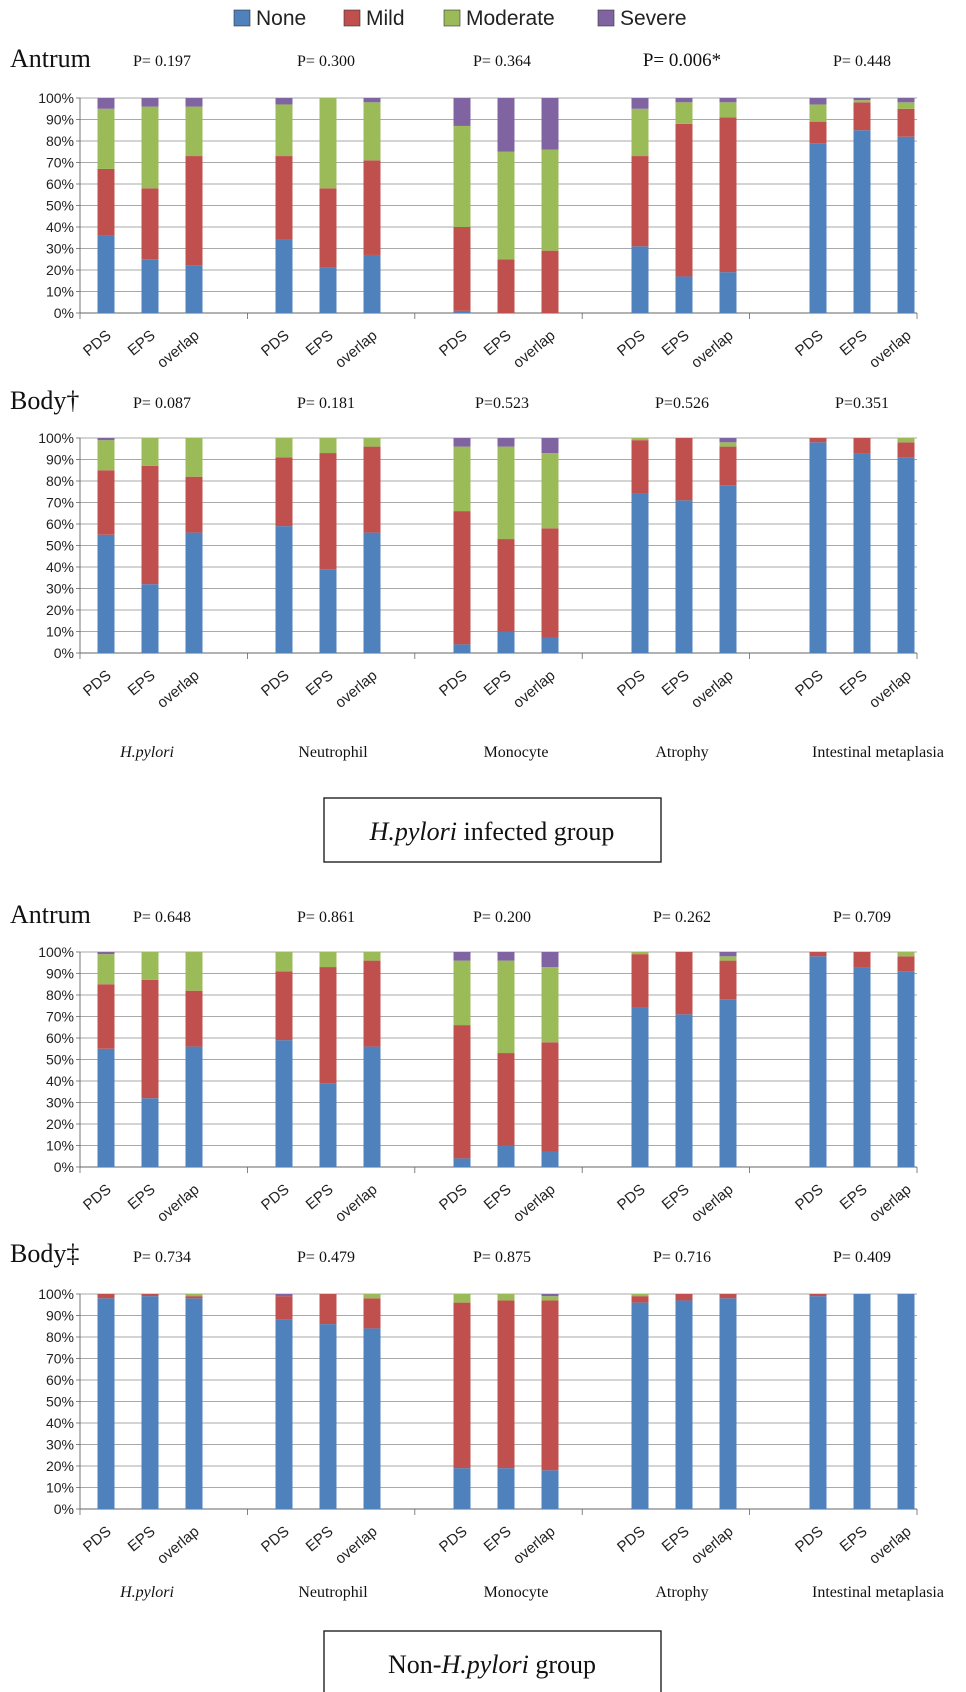  I want to click on group-label-em: H.pylori, so click(484, 1664).